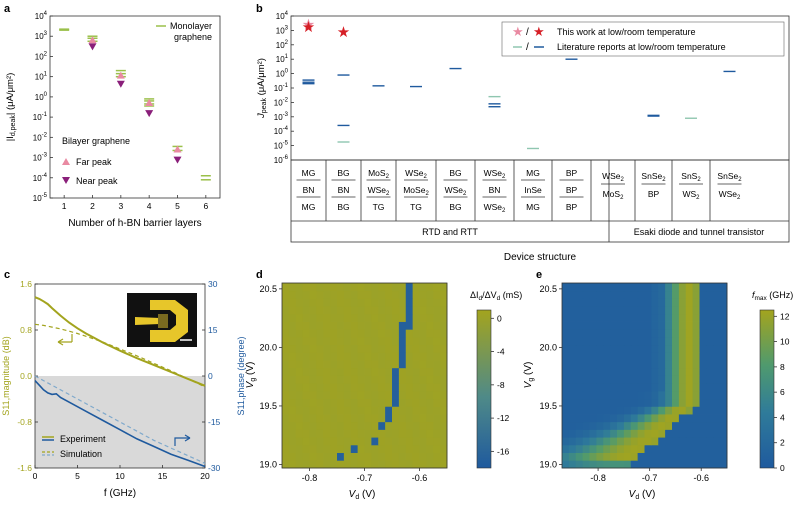 The image size is (800, 509). What do you see at coordinates (7, 275) in the screenshot?
I see `panel-label-c: c` at bounding box center [7, 275].